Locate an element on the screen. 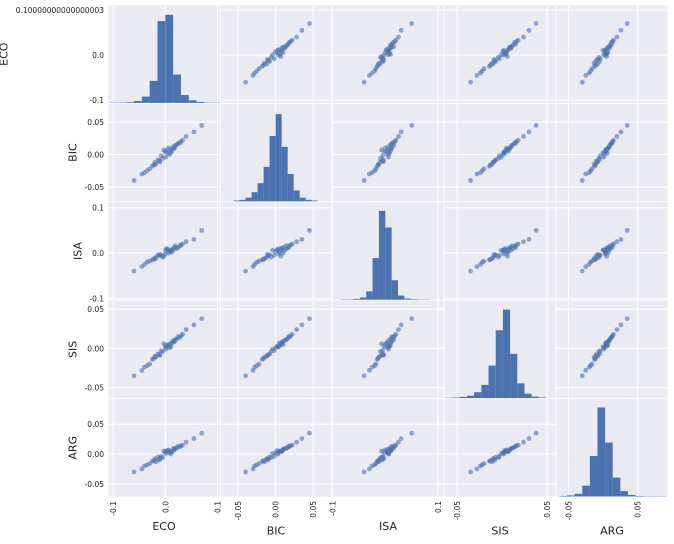 Image resolution: width=674 pixels, height=544 pixels. y-axis-label: ARG is located at coordinates (73, 448).